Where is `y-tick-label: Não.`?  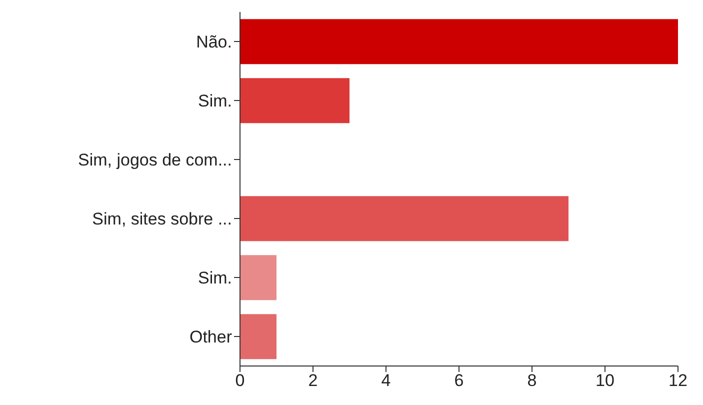
y-tick-label: Não. is located at coordinates (214, 42).